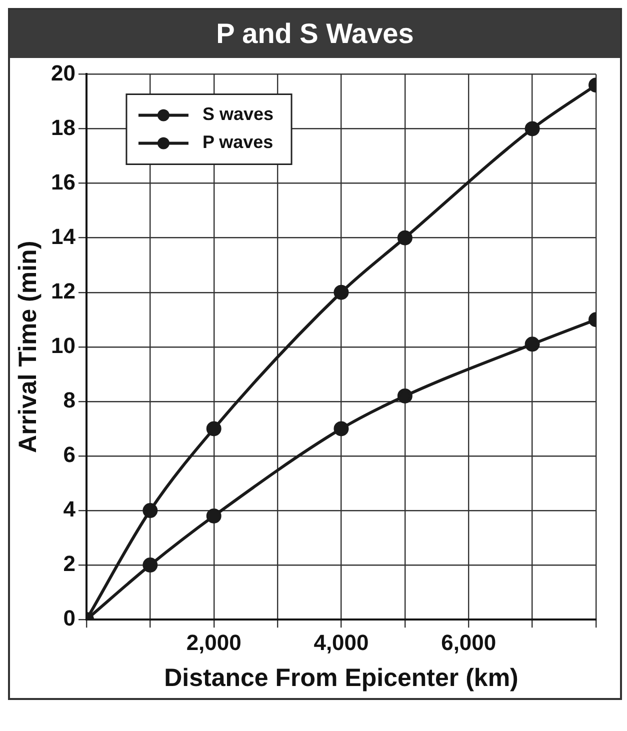 This screenshot has height=731, width=627. I want to click on x-tick-label: 2,000, so click(214, 642).